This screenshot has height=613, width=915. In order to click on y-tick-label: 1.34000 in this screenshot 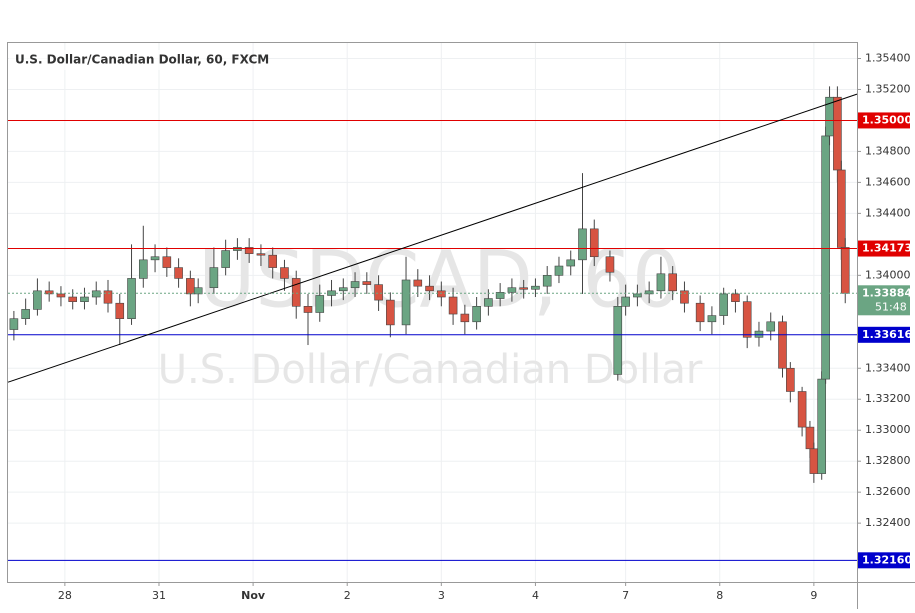, I will do `click(888, 274)`.